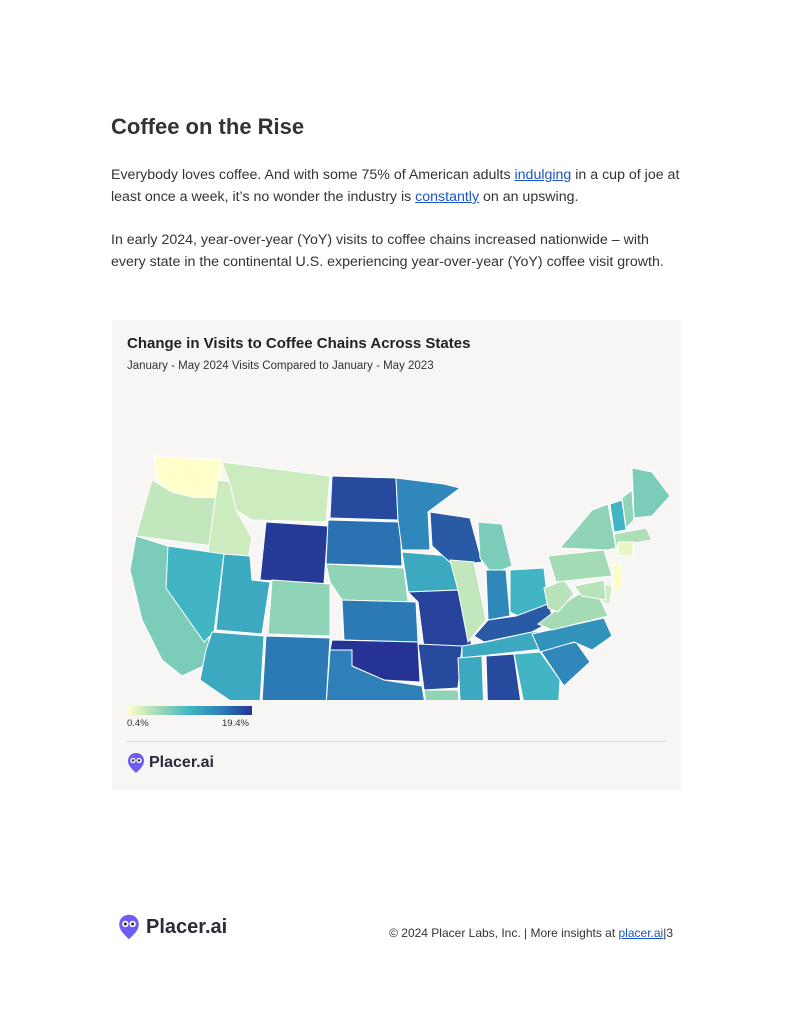 This screenshot has width=791, height=1024. Describe the element at coordinates (495, 548) in the screenshot. I see `state-MI` at that location.